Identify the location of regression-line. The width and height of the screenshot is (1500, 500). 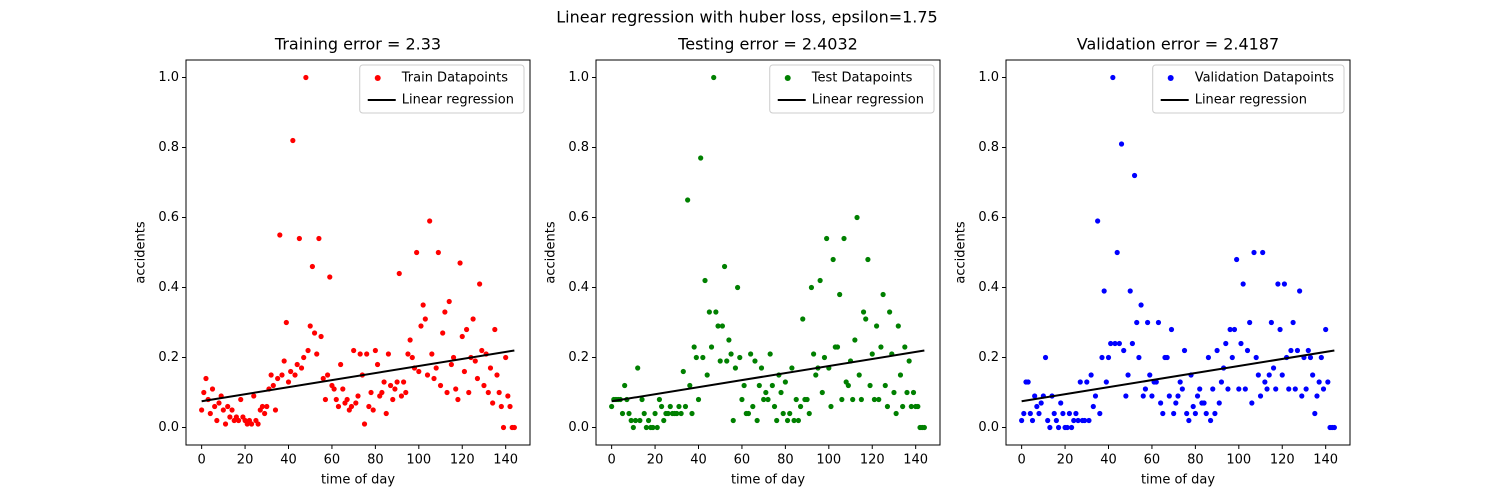
(358, 376).